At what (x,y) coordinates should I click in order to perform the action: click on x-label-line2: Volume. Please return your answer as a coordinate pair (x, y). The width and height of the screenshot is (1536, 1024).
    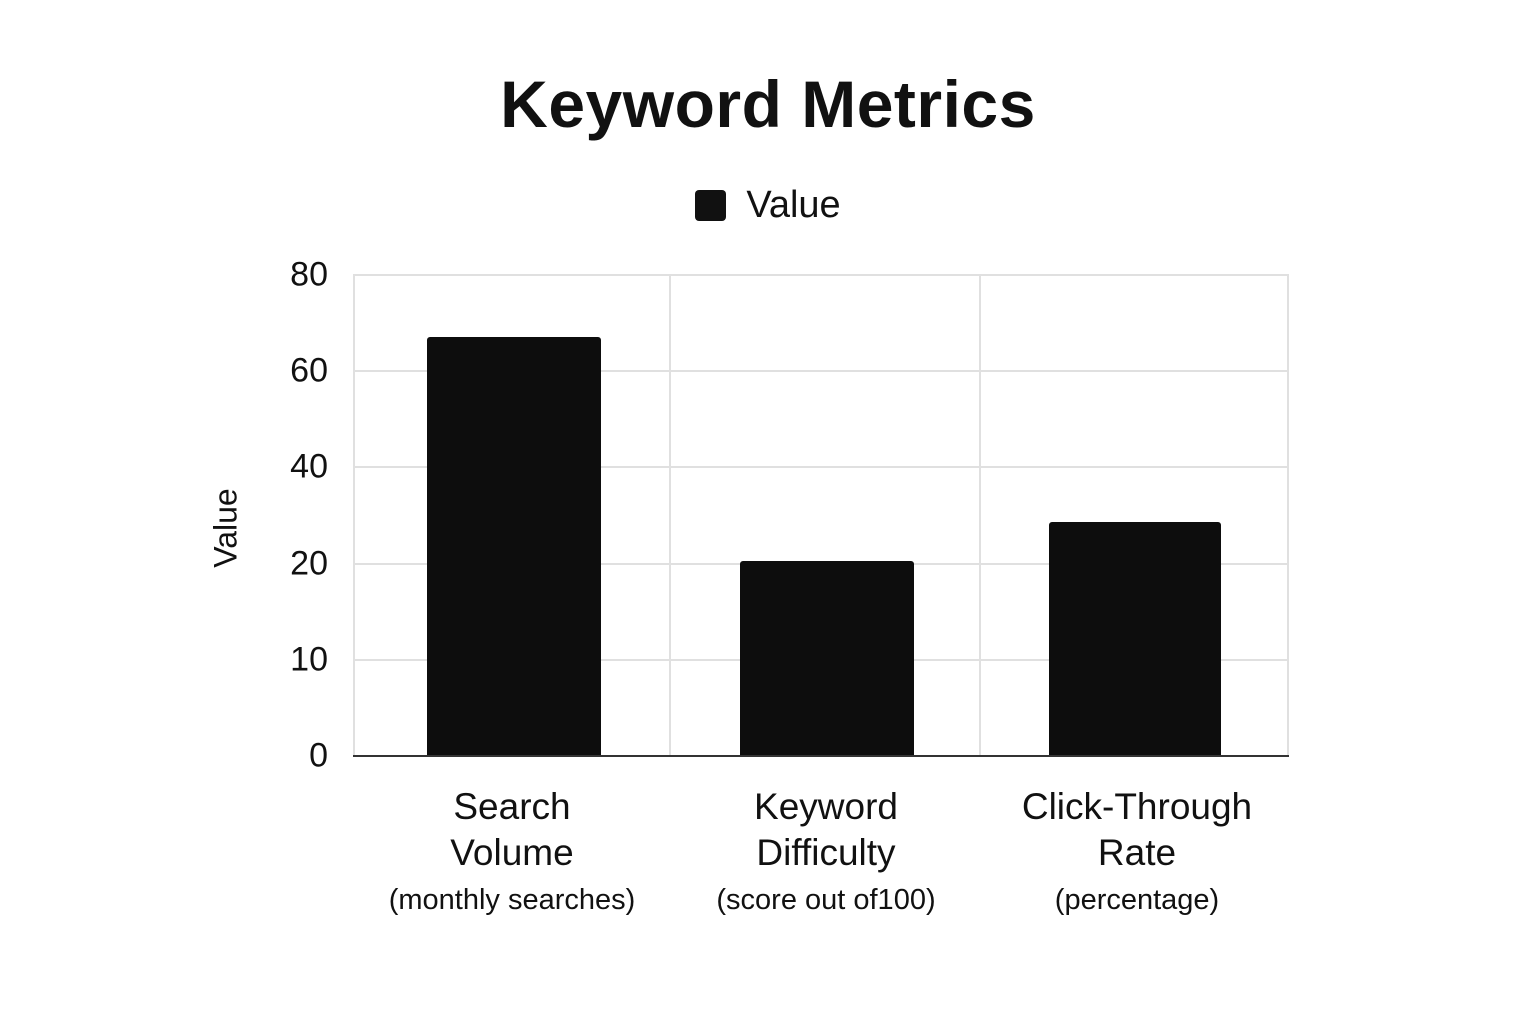
    Looking at the image, I should click on (512, 852).